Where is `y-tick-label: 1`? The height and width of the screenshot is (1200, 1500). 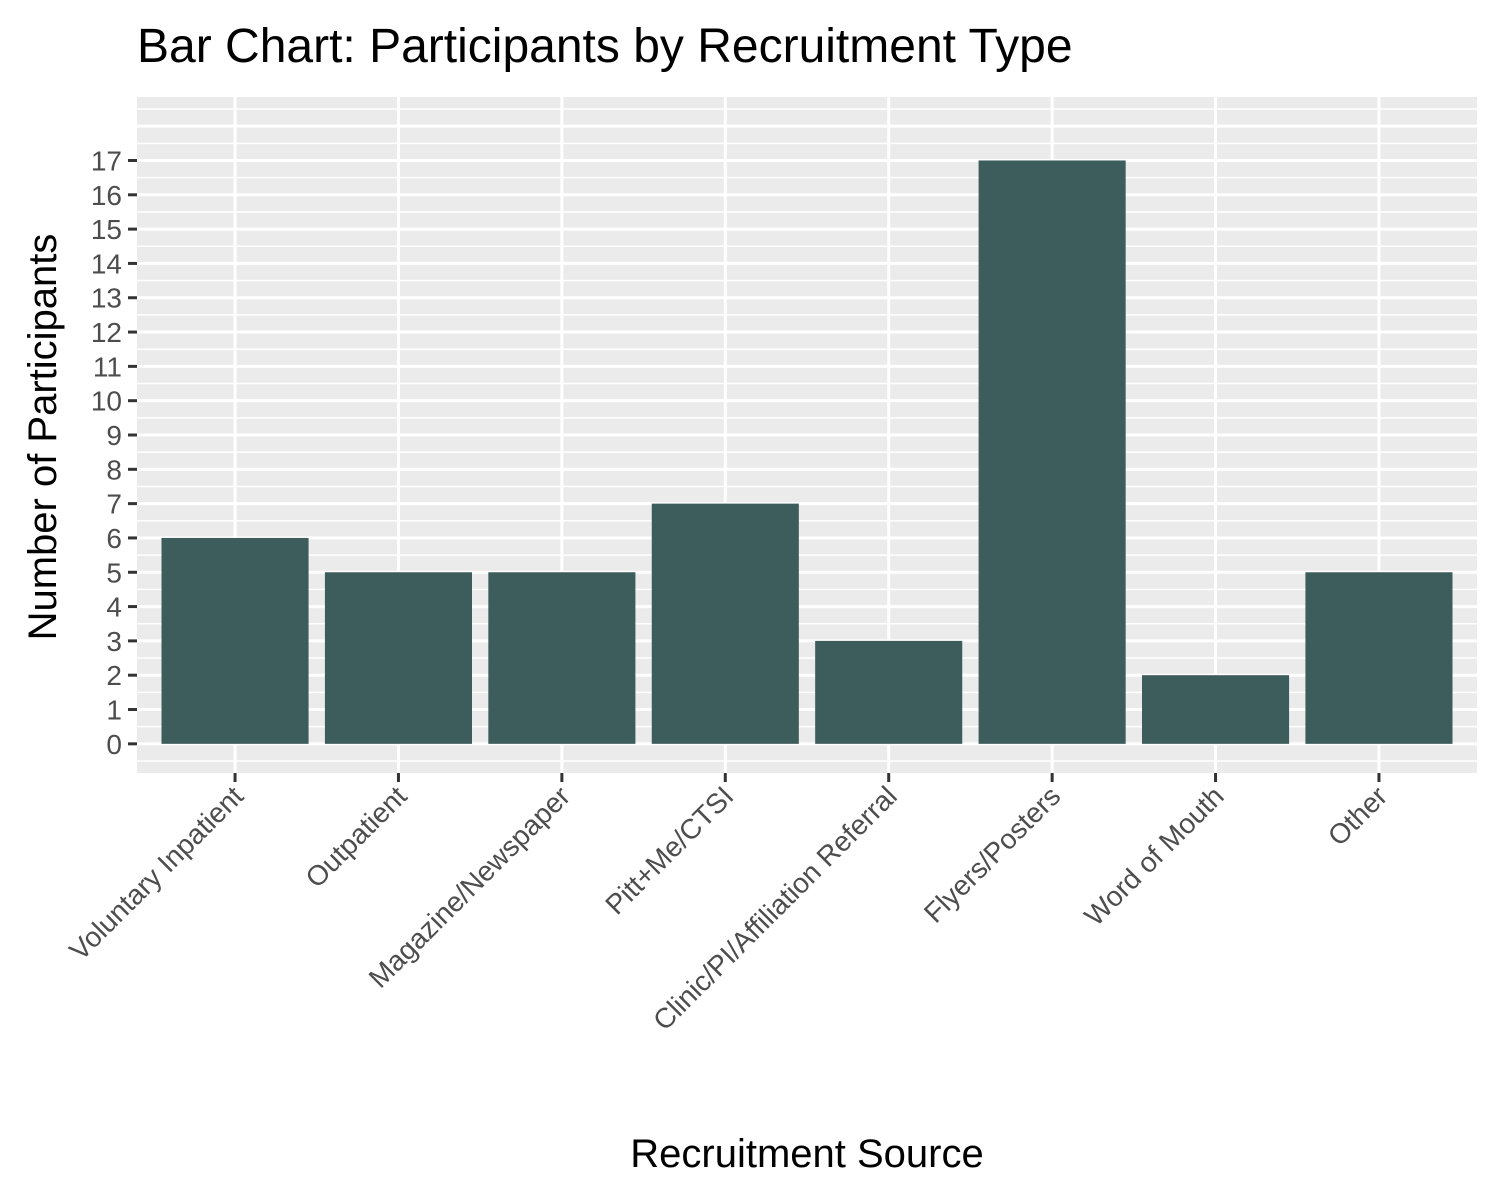 y-tick-label: 1 is located at coordinates (114, 710).